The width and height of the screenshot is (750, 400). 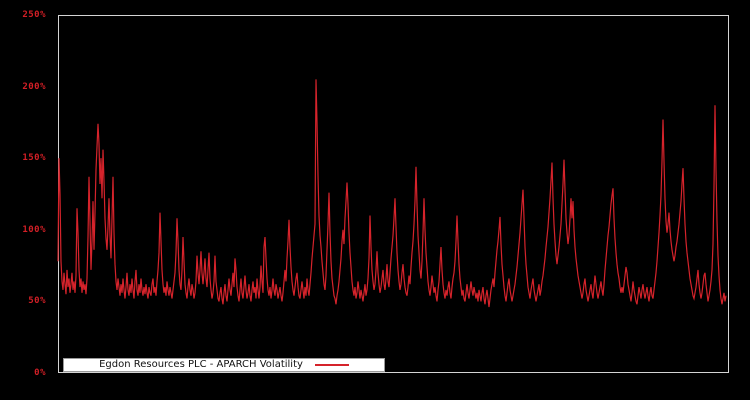 What do you see at coordinates (331, 365) in the screenshot?
I see `legend-line-sample` at bounding box center [331, 365].